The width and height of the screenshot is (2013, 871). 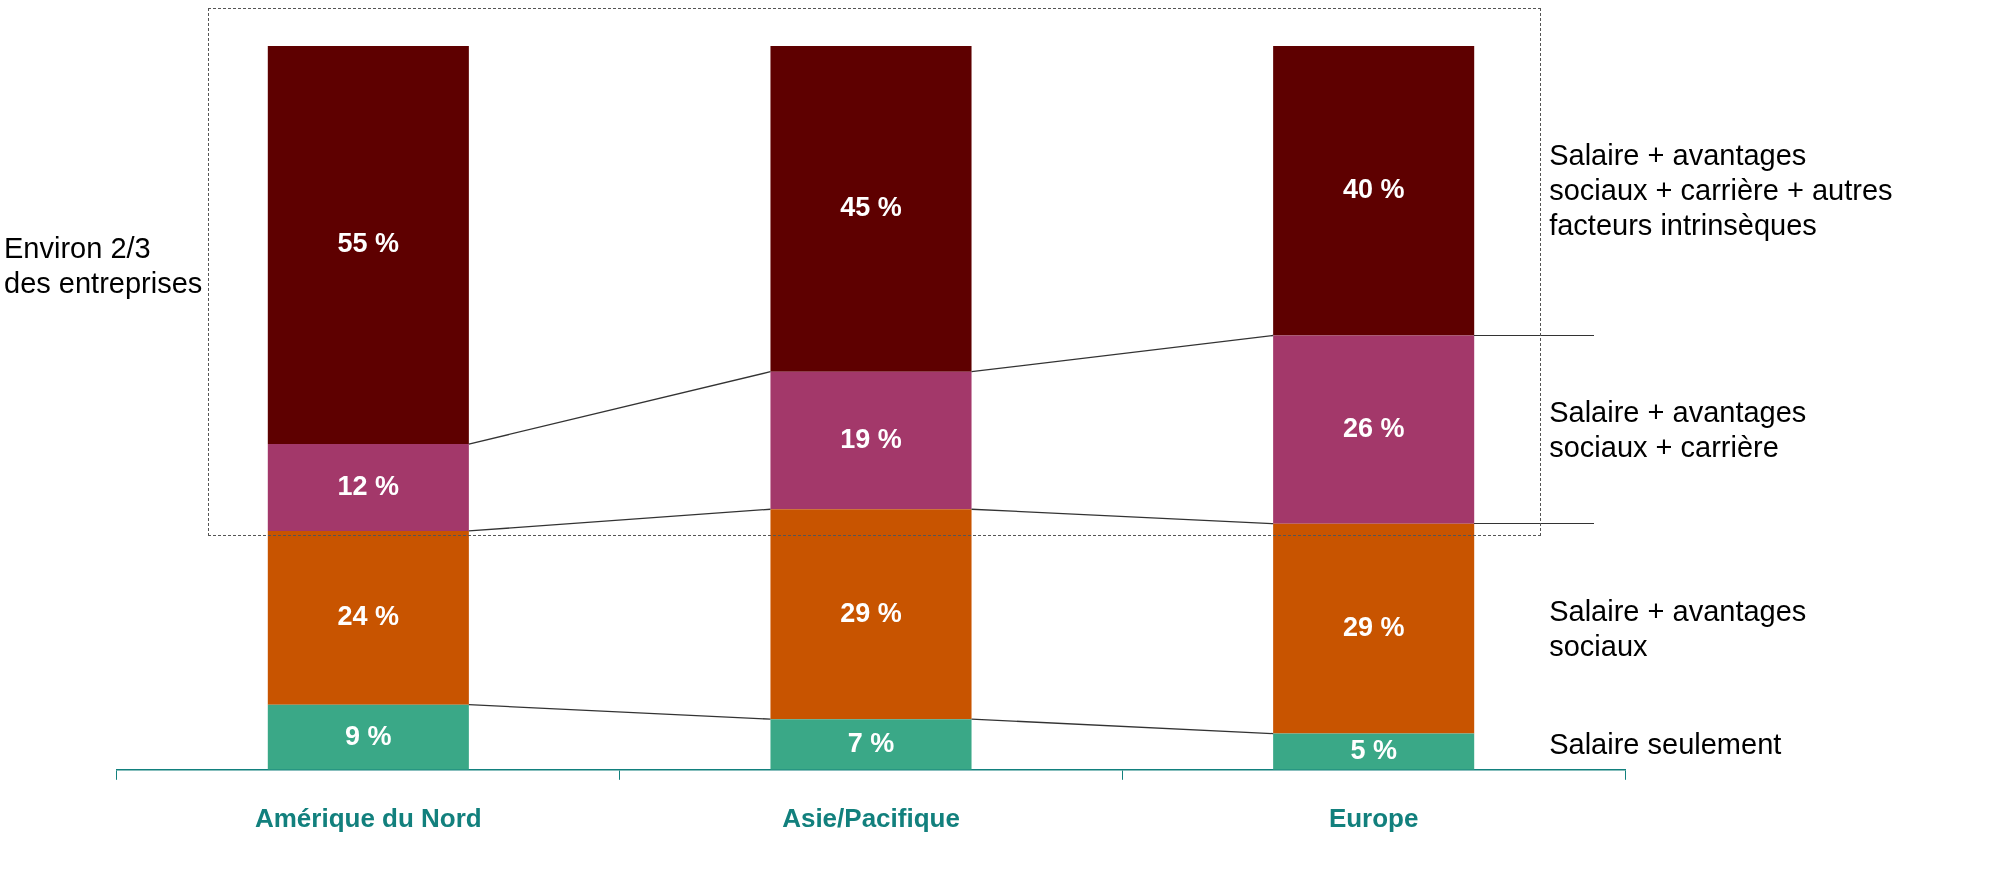 What do you see at coordinates (1678, 429) in the screenshot?
I see `text: Salaire + avantages sociaux + carrière` at bounding box center [1678, 429].